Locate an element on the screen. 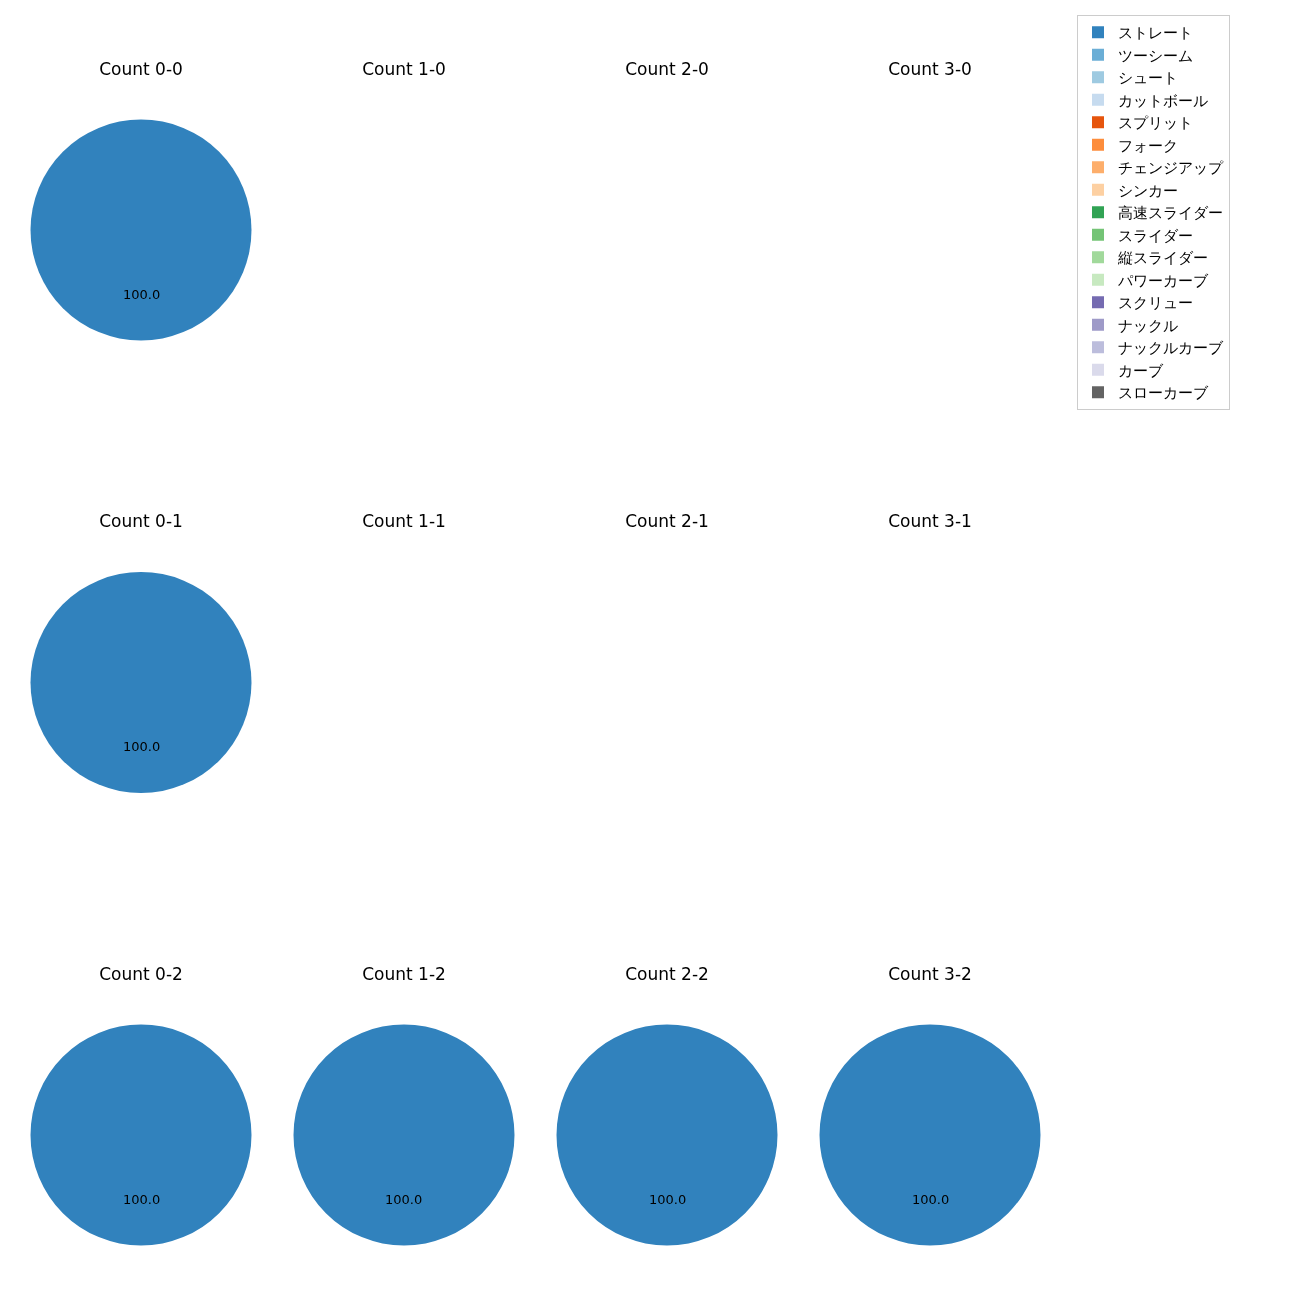 The image size is (1300, 1300). chart-title: Count 3-2 is located at coordinates (930, 973).